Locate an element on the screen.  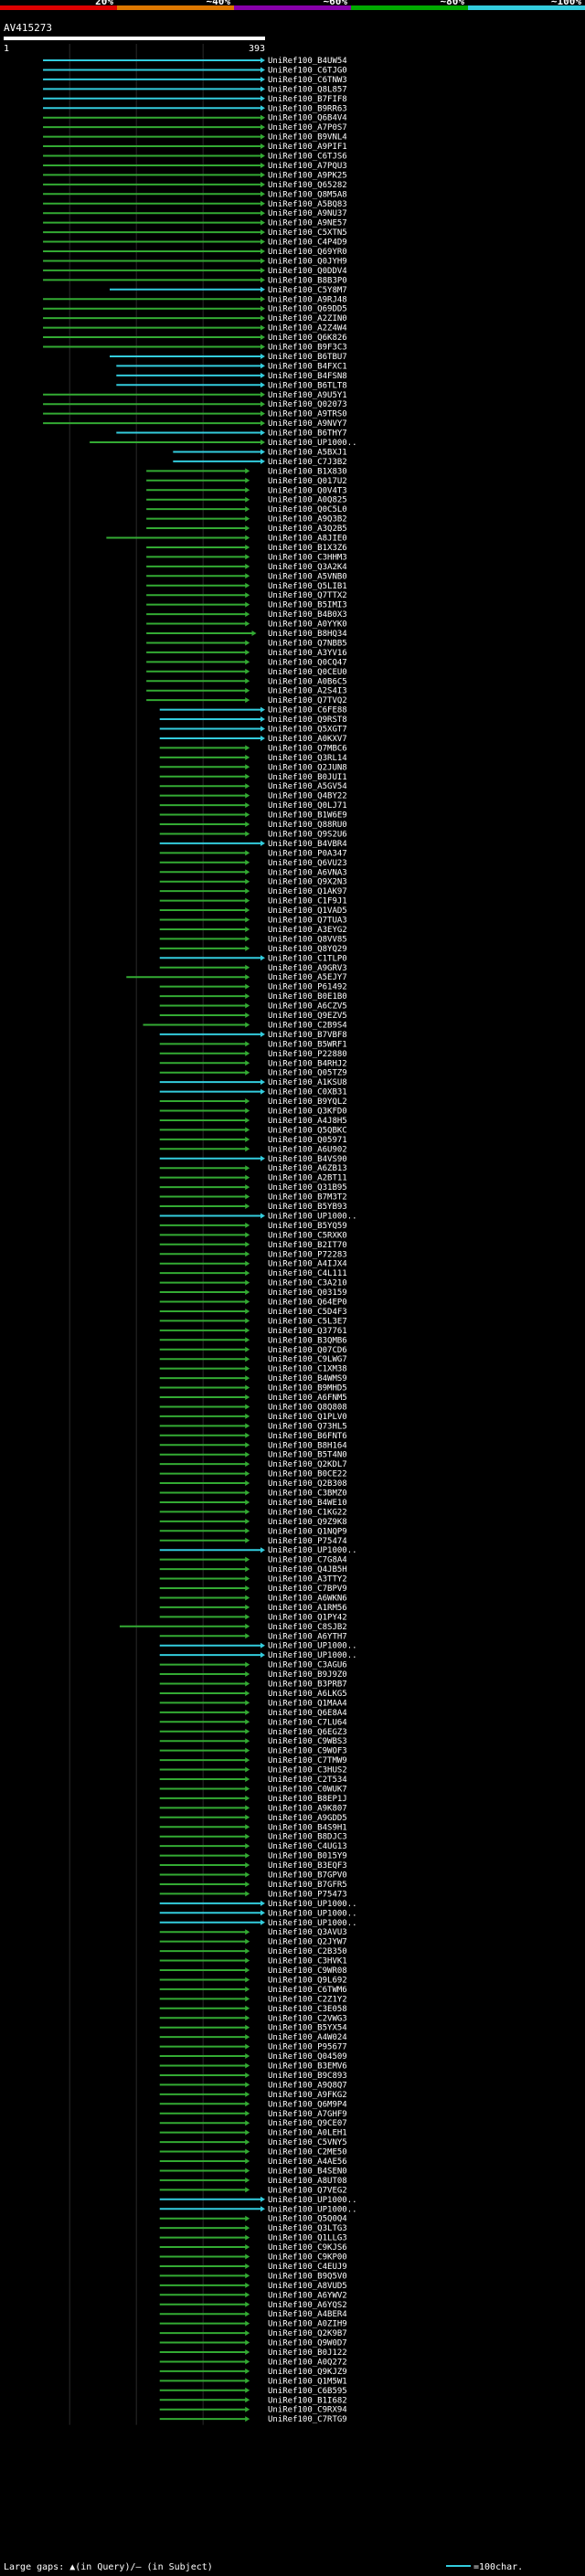
hit-label: UniRef100_Q8Q808 is located at coordinates (308, 1407).